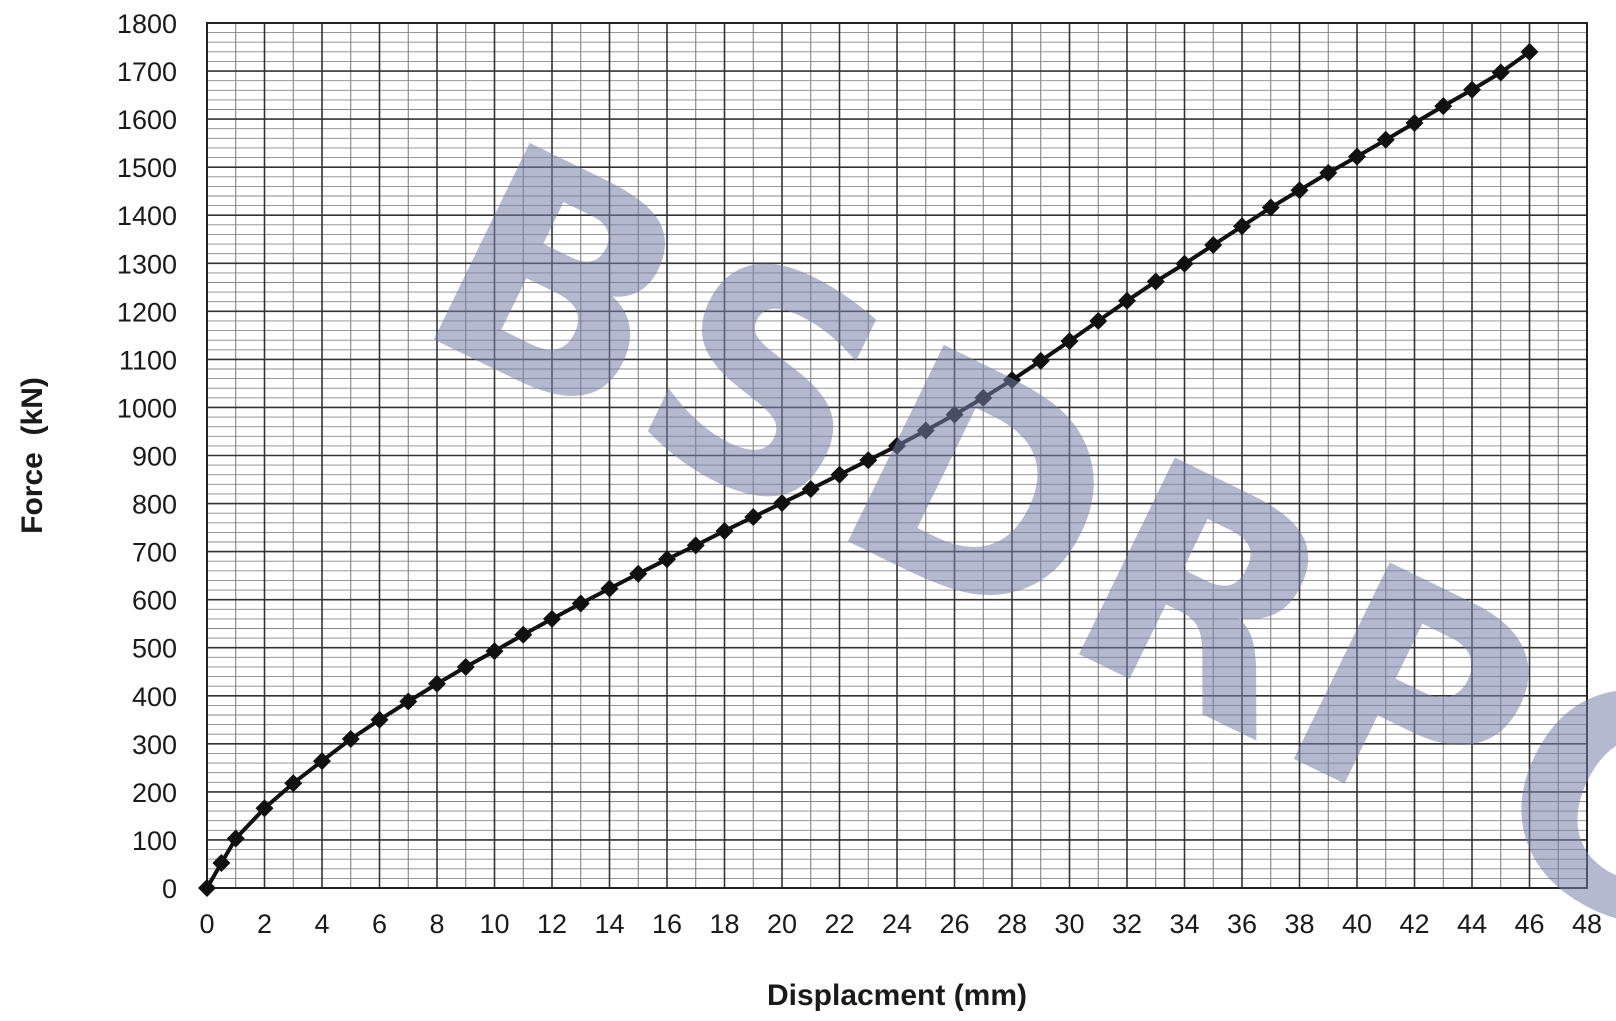 This screenshot has width=1616, height=1021. I want to click on x-tick-label: 8, so click(436, 924).